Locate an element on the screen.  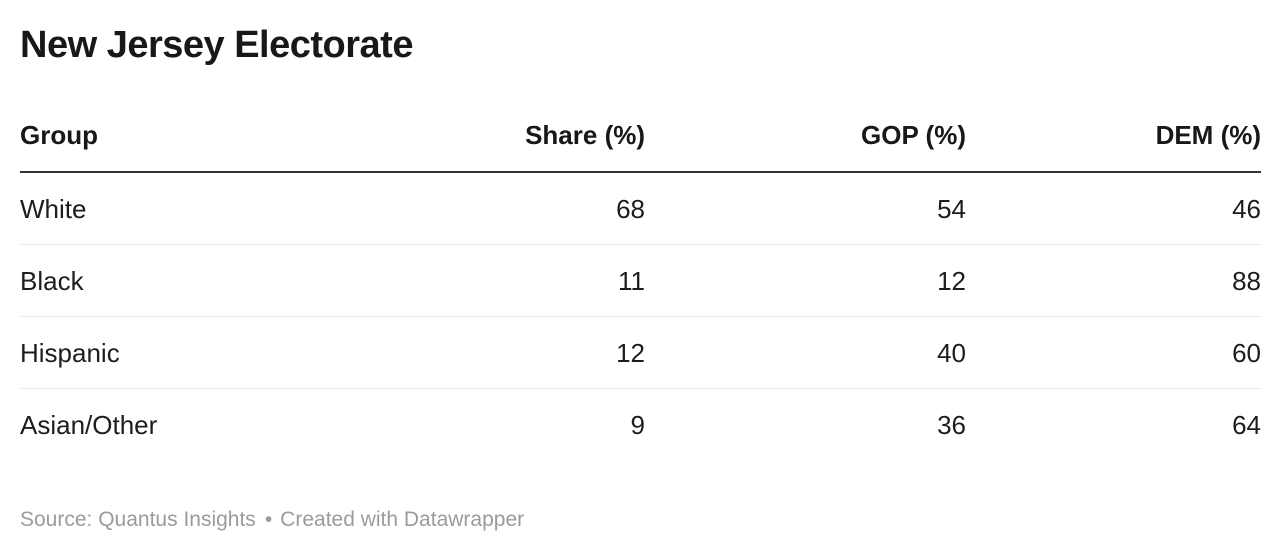
cell-group: Hispanic is located at coordinates (175, 352).